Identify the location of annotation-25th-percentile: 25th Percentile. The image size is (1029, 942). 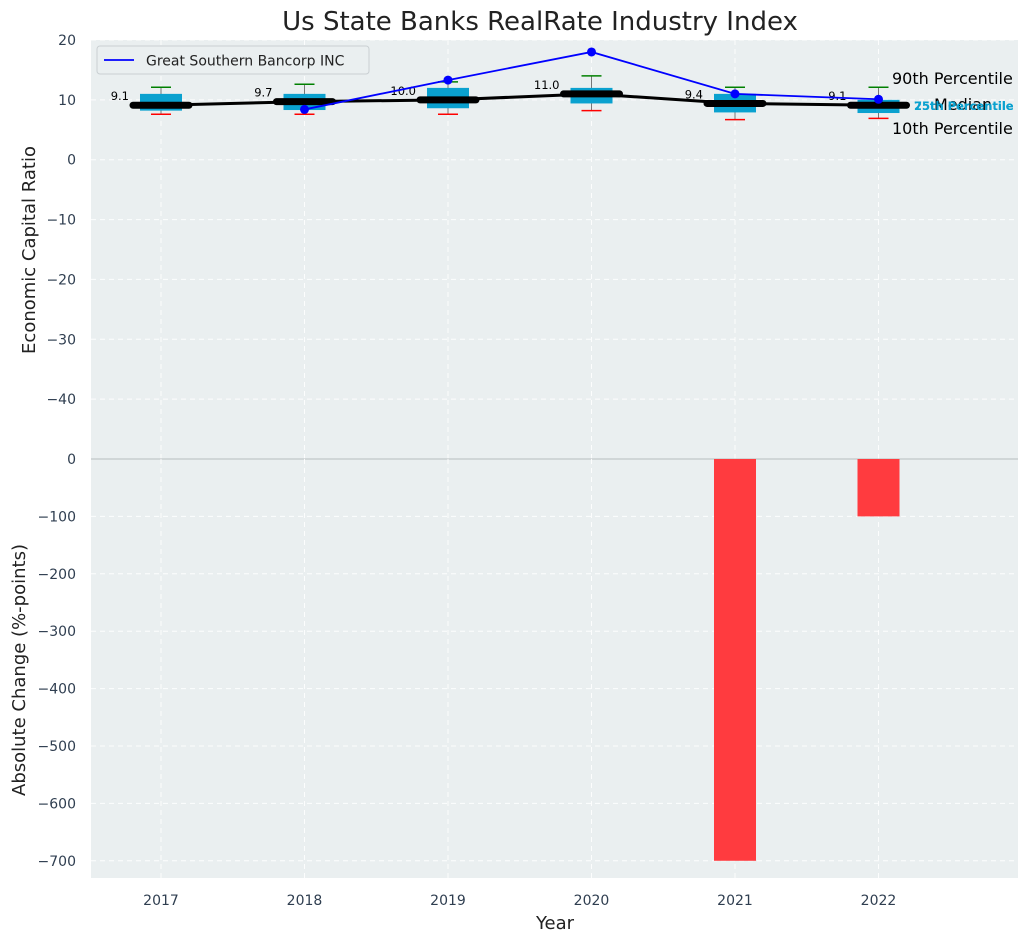
(964, 106).